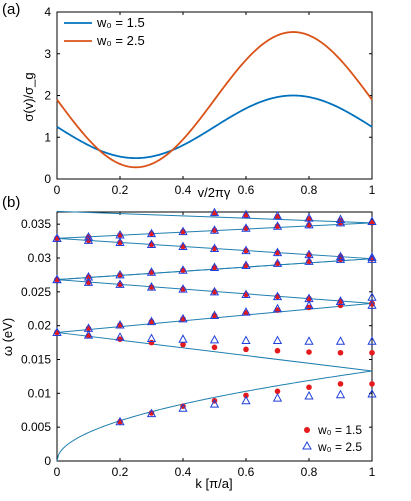  What do you see at coordinates (36, 427) in the screenshot?
I see `panel-b-y-tick-label: 0.005` at bounding box center [36, 427].